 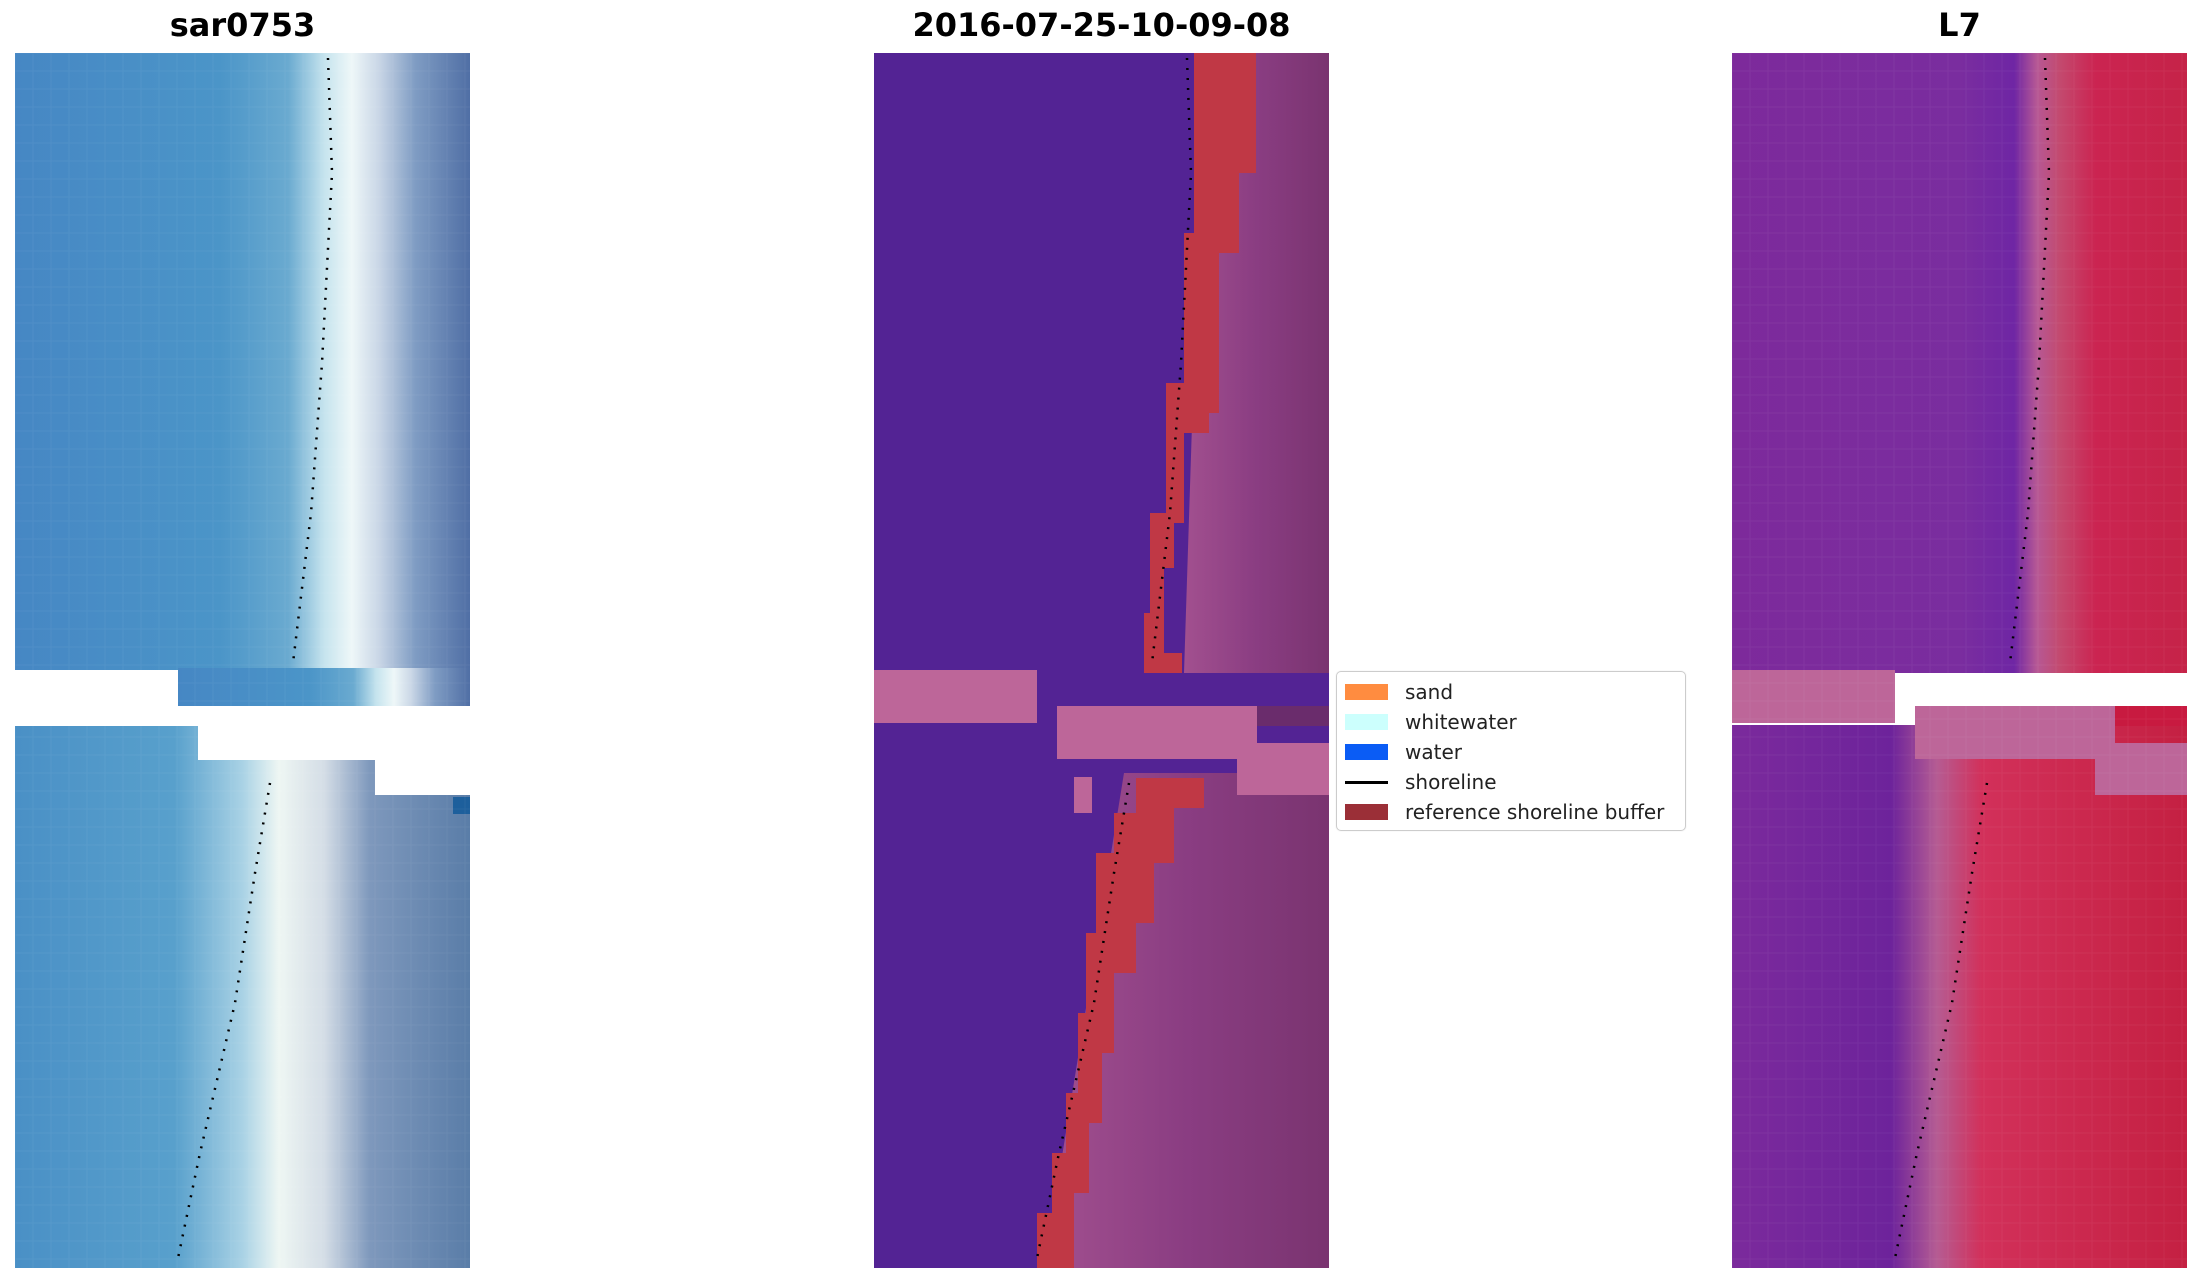 What do you see at coordinates (1461, 722) in the screenshot?
I see `legend-label: whitewater` at bounding box center [1461, 722].